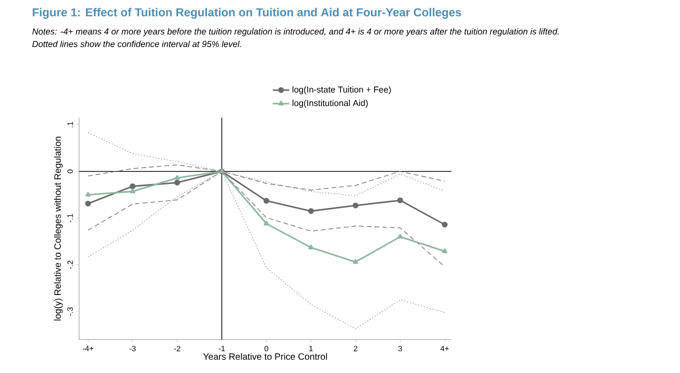 Image resolution: width=680 pixels, height=373 pixels. Describe the element at coordinates (330, 104) in the screenshot. I see `legend-label: log(Institutional Aid)` at that location.